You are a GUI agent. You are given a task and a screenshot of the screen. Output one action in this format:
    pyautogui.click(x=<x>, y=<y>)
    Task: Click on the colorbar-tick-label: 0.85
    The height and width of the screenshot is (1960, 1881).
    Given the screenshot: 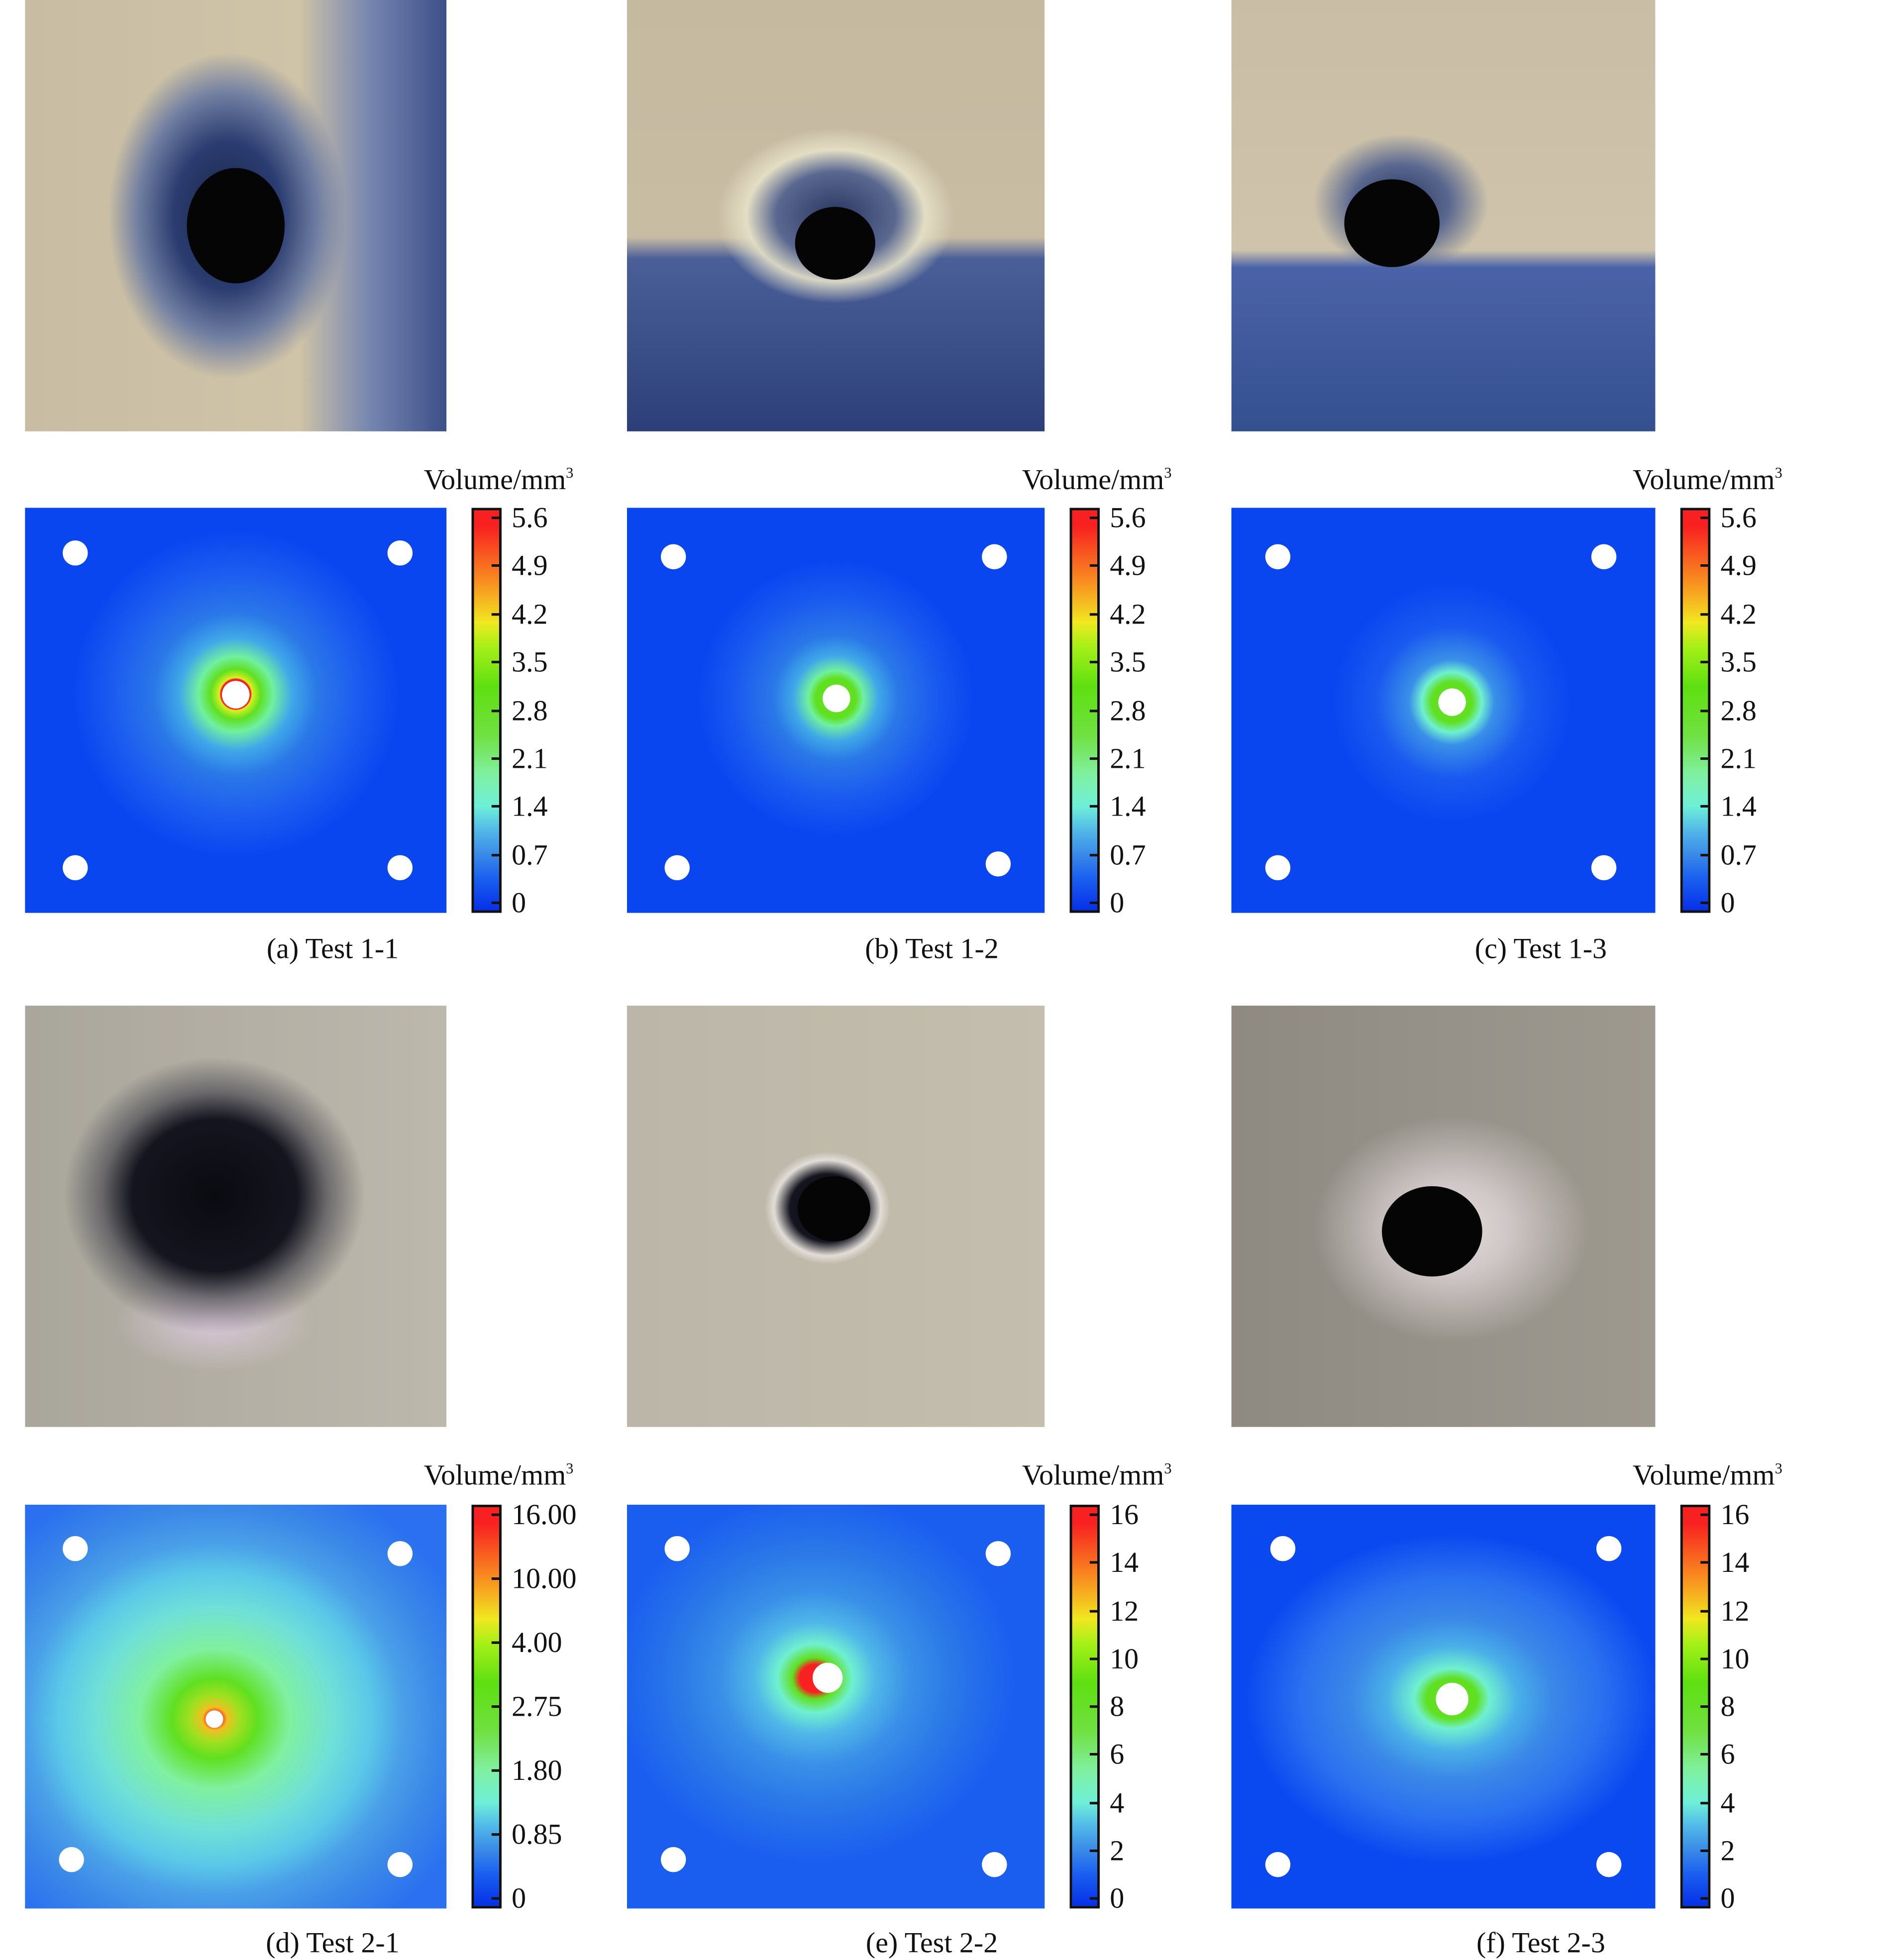 What is the action you would take?
    pyautogui.click(x=537, y=1835)
    